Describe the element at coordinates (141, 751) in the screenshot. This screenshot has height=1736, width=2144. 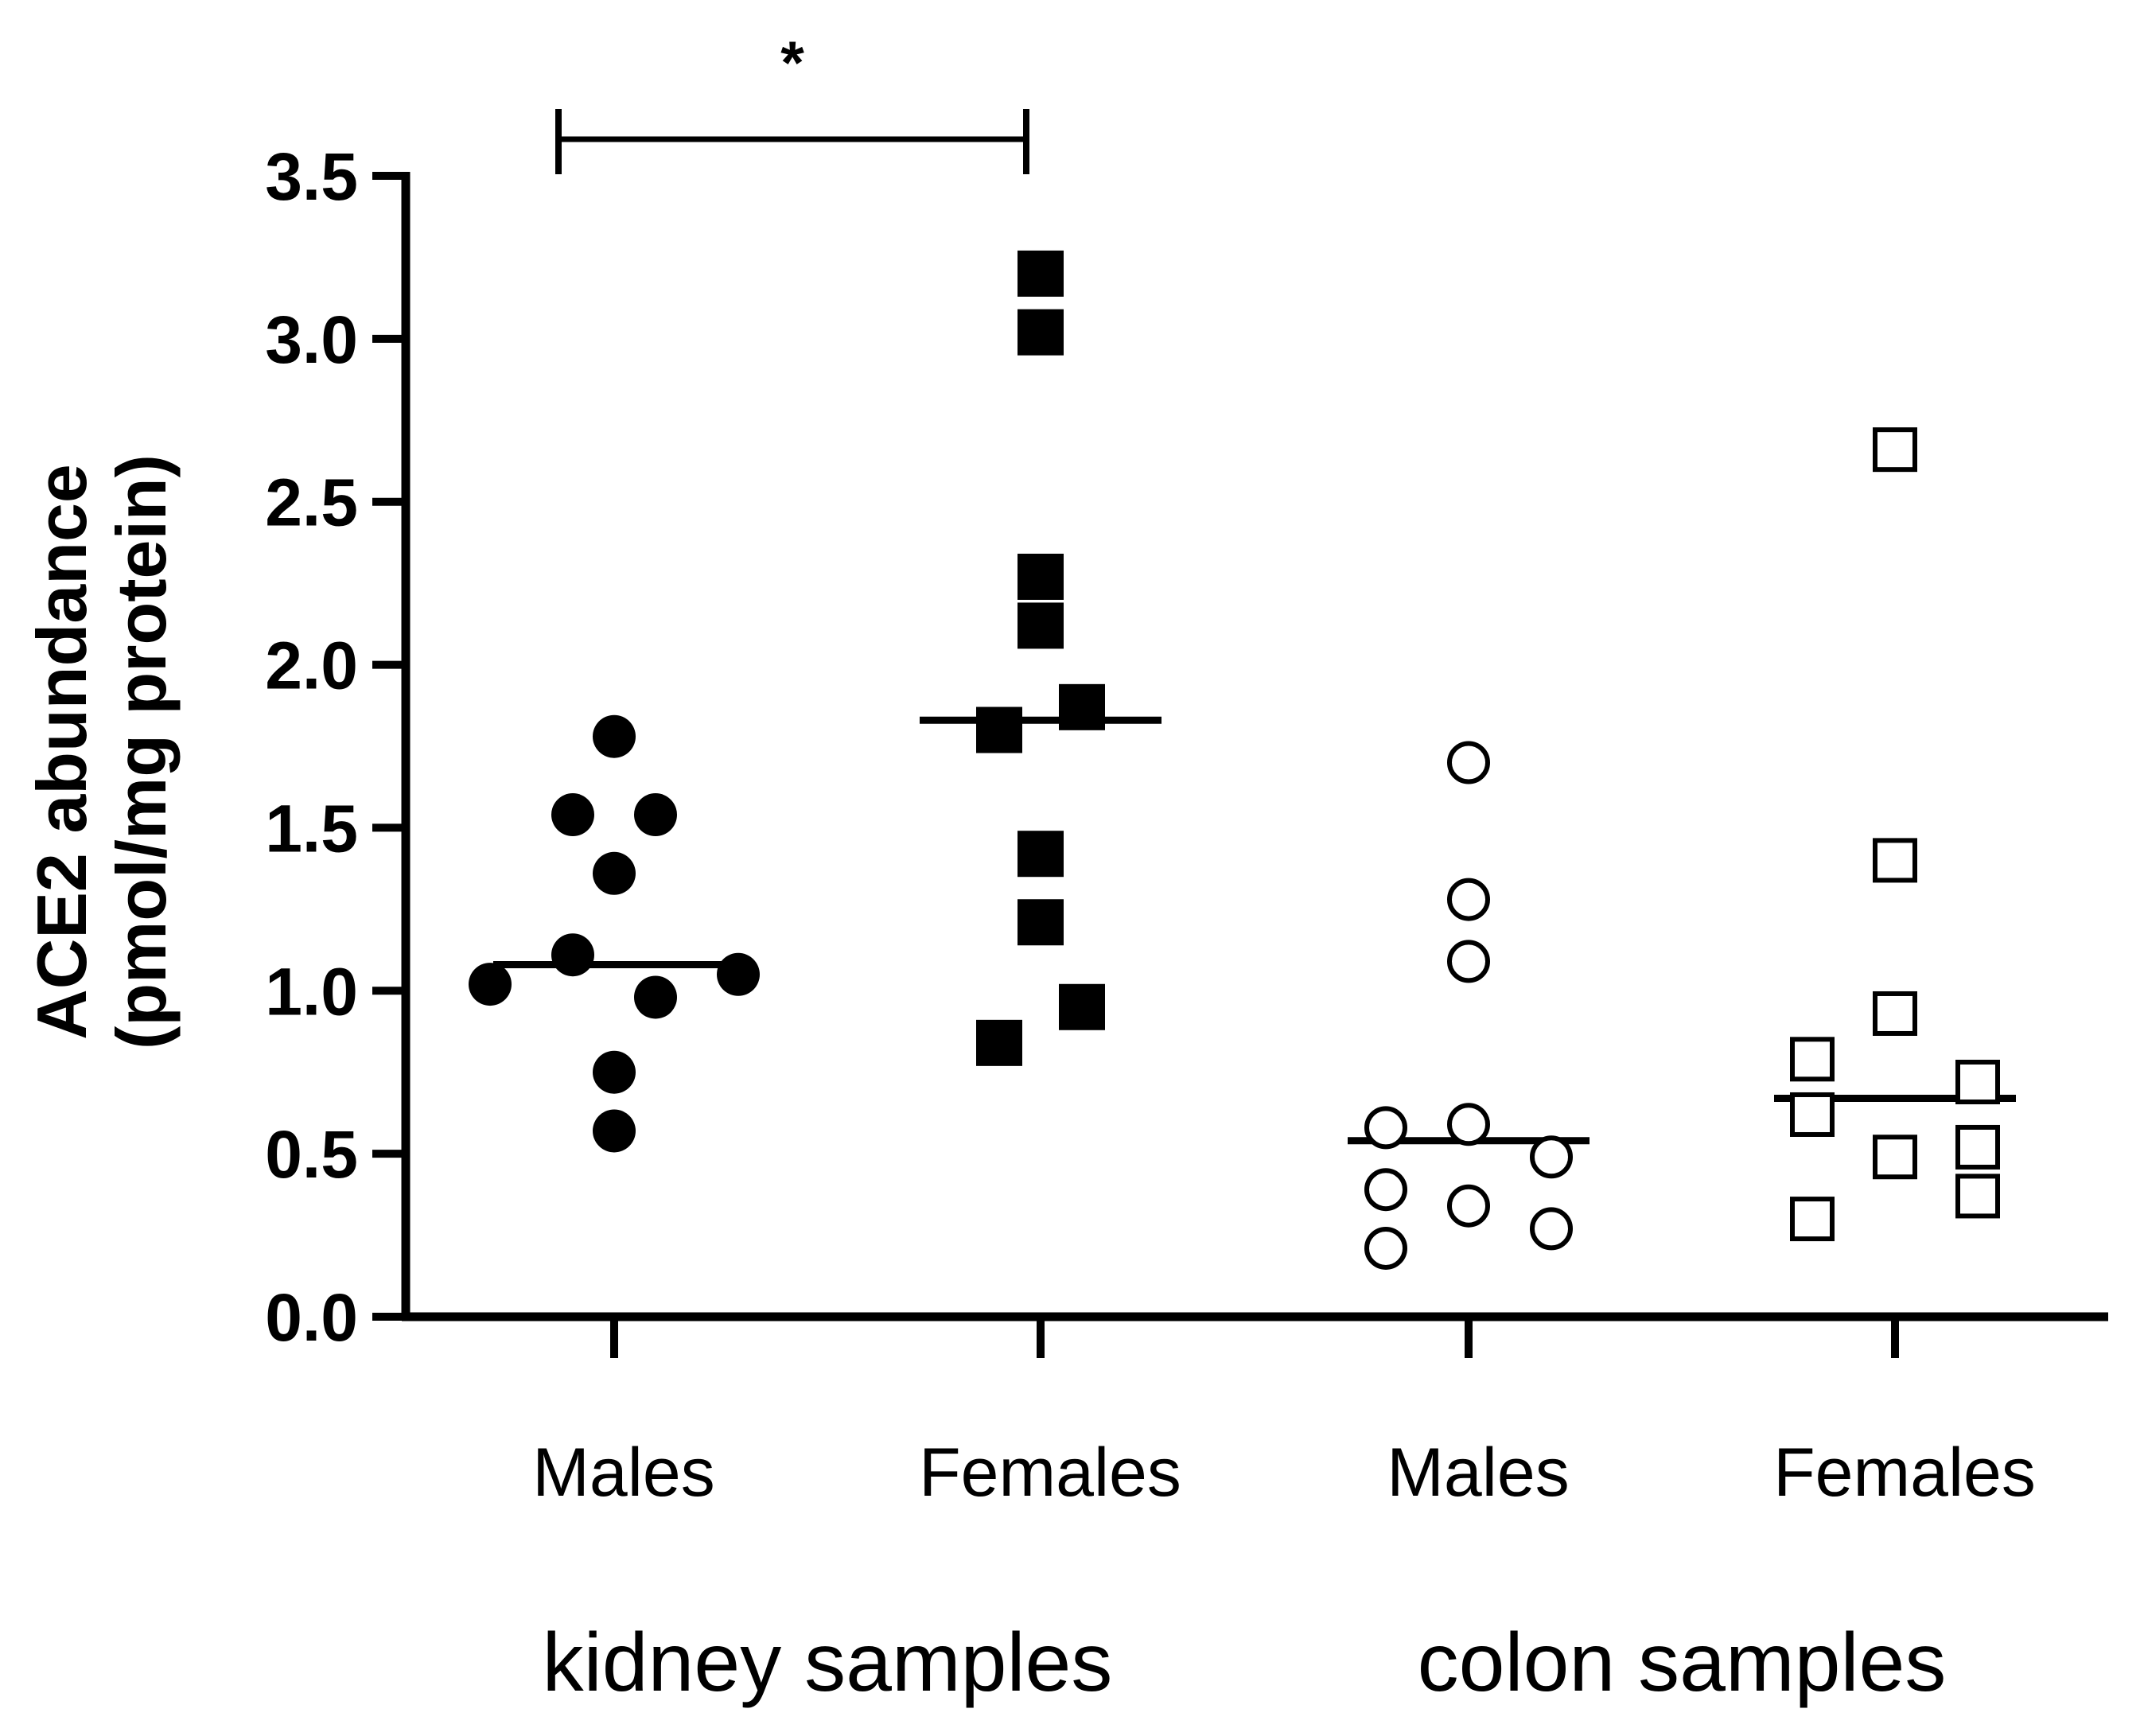
I see `y-axis-label-line2: (pmol/mg protein)` at that location.